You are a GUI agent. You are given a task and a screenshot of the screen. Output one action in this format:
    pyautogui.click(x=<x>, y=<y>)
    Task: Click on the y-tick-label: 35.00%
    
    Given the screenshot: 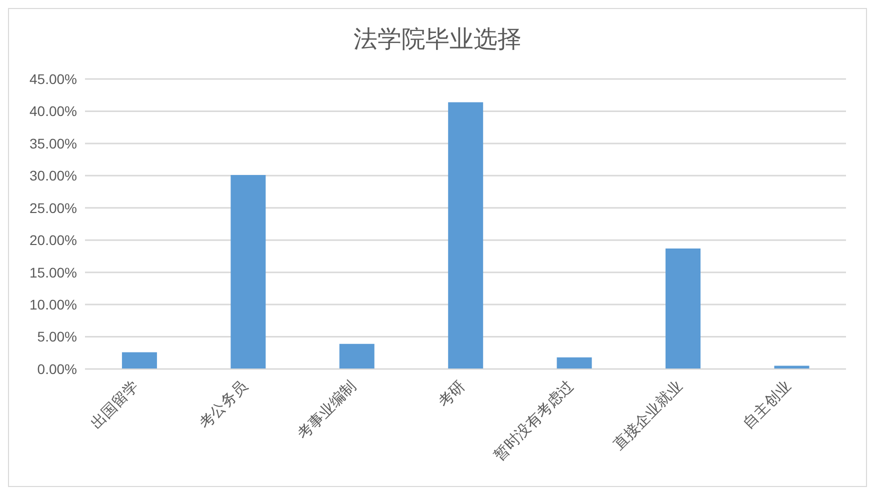 What is the action you would take?
    pyautogui.click(x=53, y=143)
    